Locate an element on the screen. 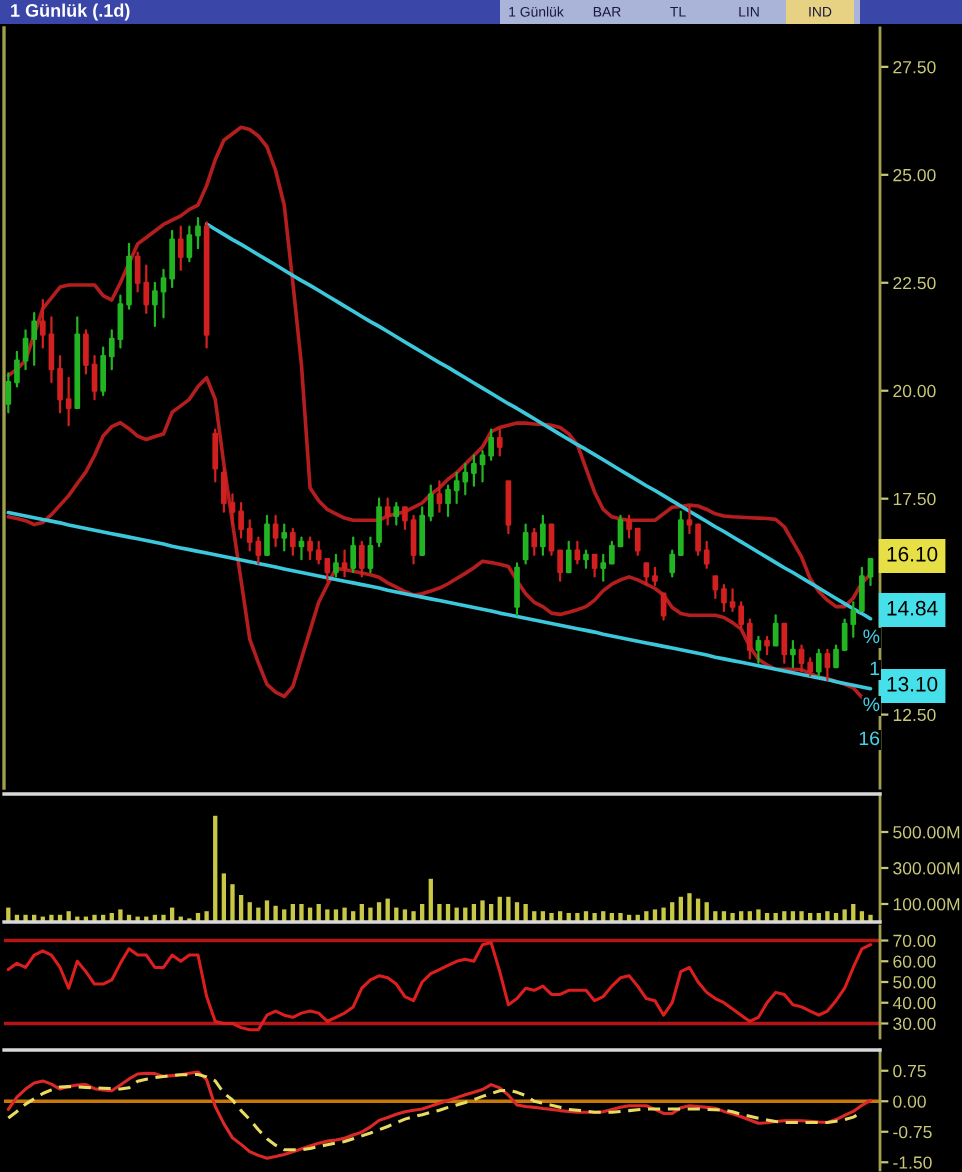 Image resolution: width=962 pixels, height=1172 pixels. annotation: 1 is located at coordinates (875, 668).